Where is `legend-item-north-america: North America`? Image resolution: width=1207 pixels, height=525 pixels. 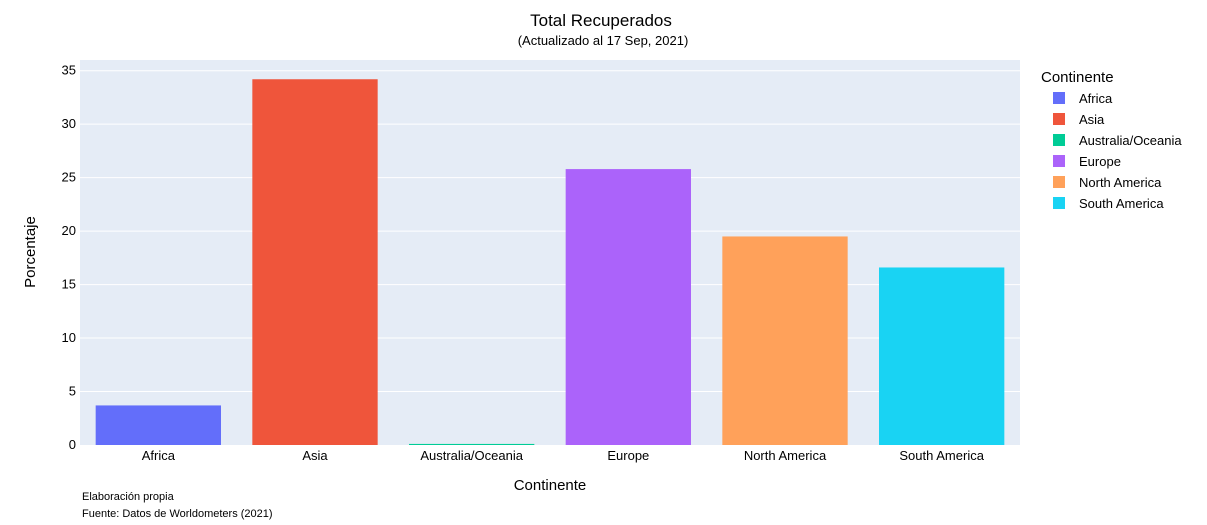 legend-item-north-america: North America is located at coordinates (1107, 182).